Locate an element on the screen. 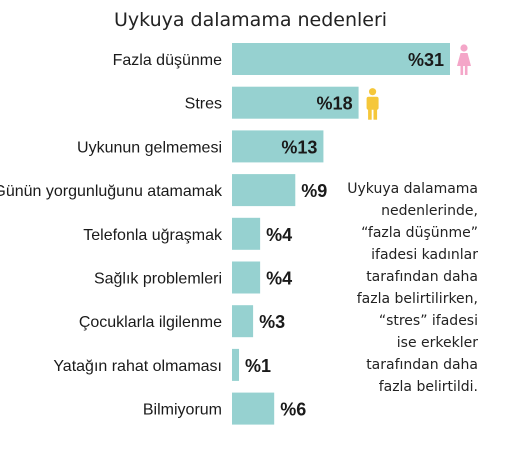 Image resolution: width=529 pixels, height=449 pixels. category-label-yatagin-rahat-olmamasi: Yatağın rahat olmaması is located at coordinates (137, 366).